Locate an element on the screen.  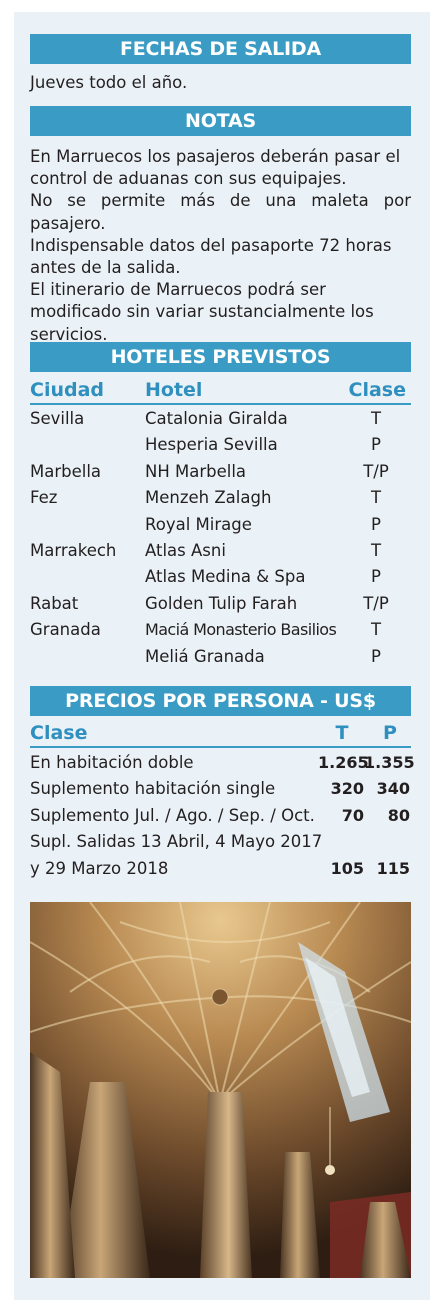
precios-header-rule is located at coordinates (220, 747).